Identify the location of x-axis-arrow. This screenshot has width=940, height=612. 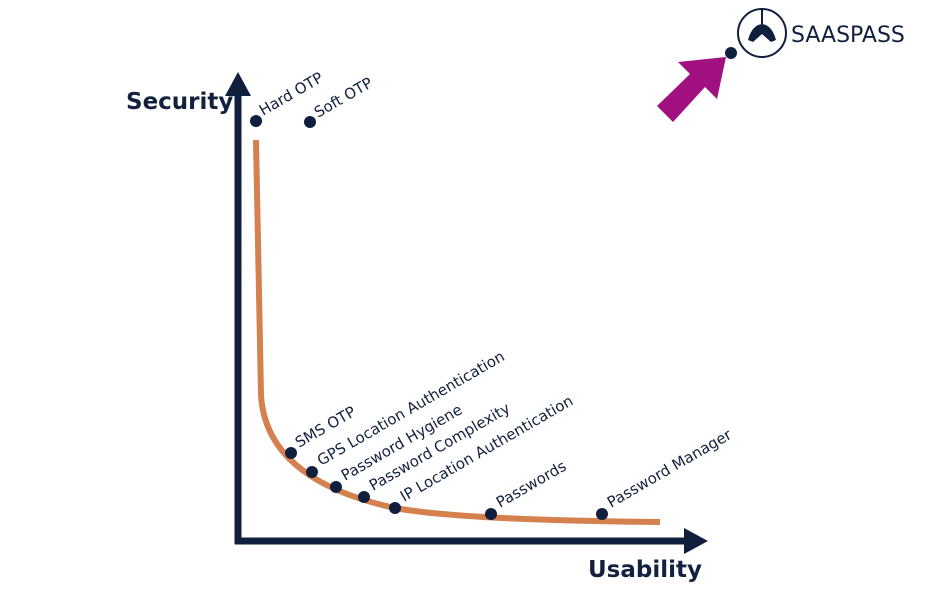
(696, 541).